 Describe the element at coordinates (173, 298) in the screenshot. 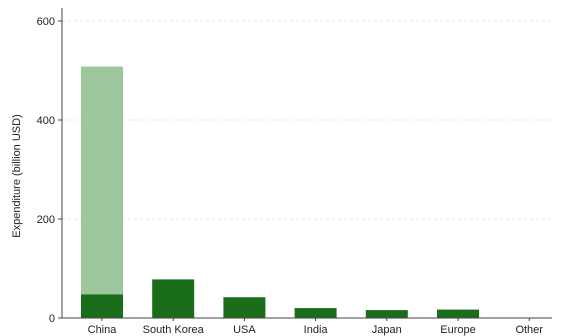

I see `bar-south-korea-base` at that location.